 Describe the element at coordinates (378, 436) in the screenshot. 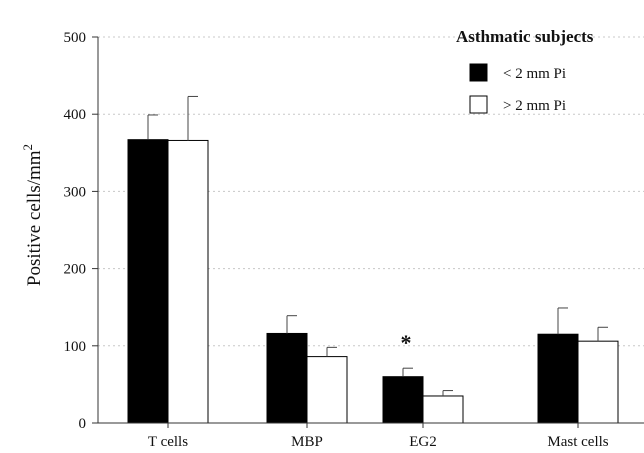

I see `x-labels: T cells MBP EG2 Mast cells` at that location.